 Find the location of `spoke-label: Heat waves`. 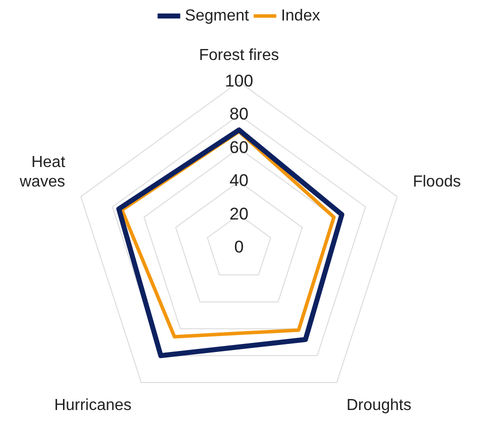

spoke-label: Heat waves is located at coordinates (42, 172).